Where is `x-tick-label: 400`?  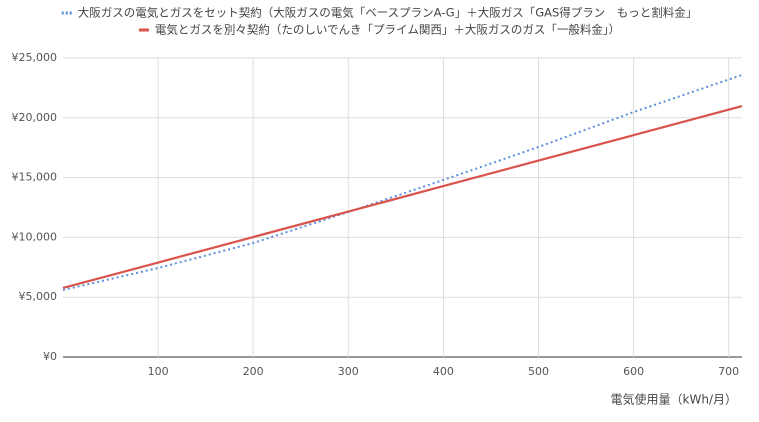 x-tick-label: 400 is located at coordinates (443, 371).